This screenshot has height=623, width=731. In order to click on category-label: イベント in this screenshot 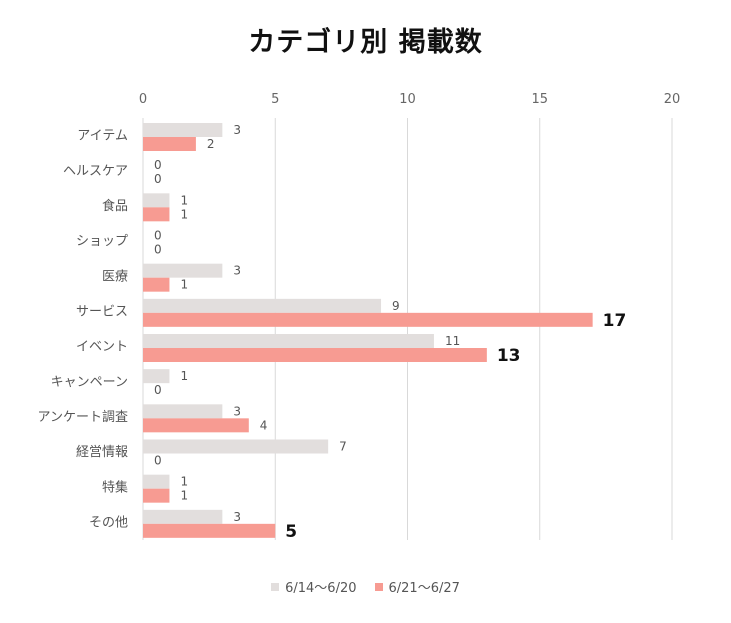, I will do `click(102, 347)`.